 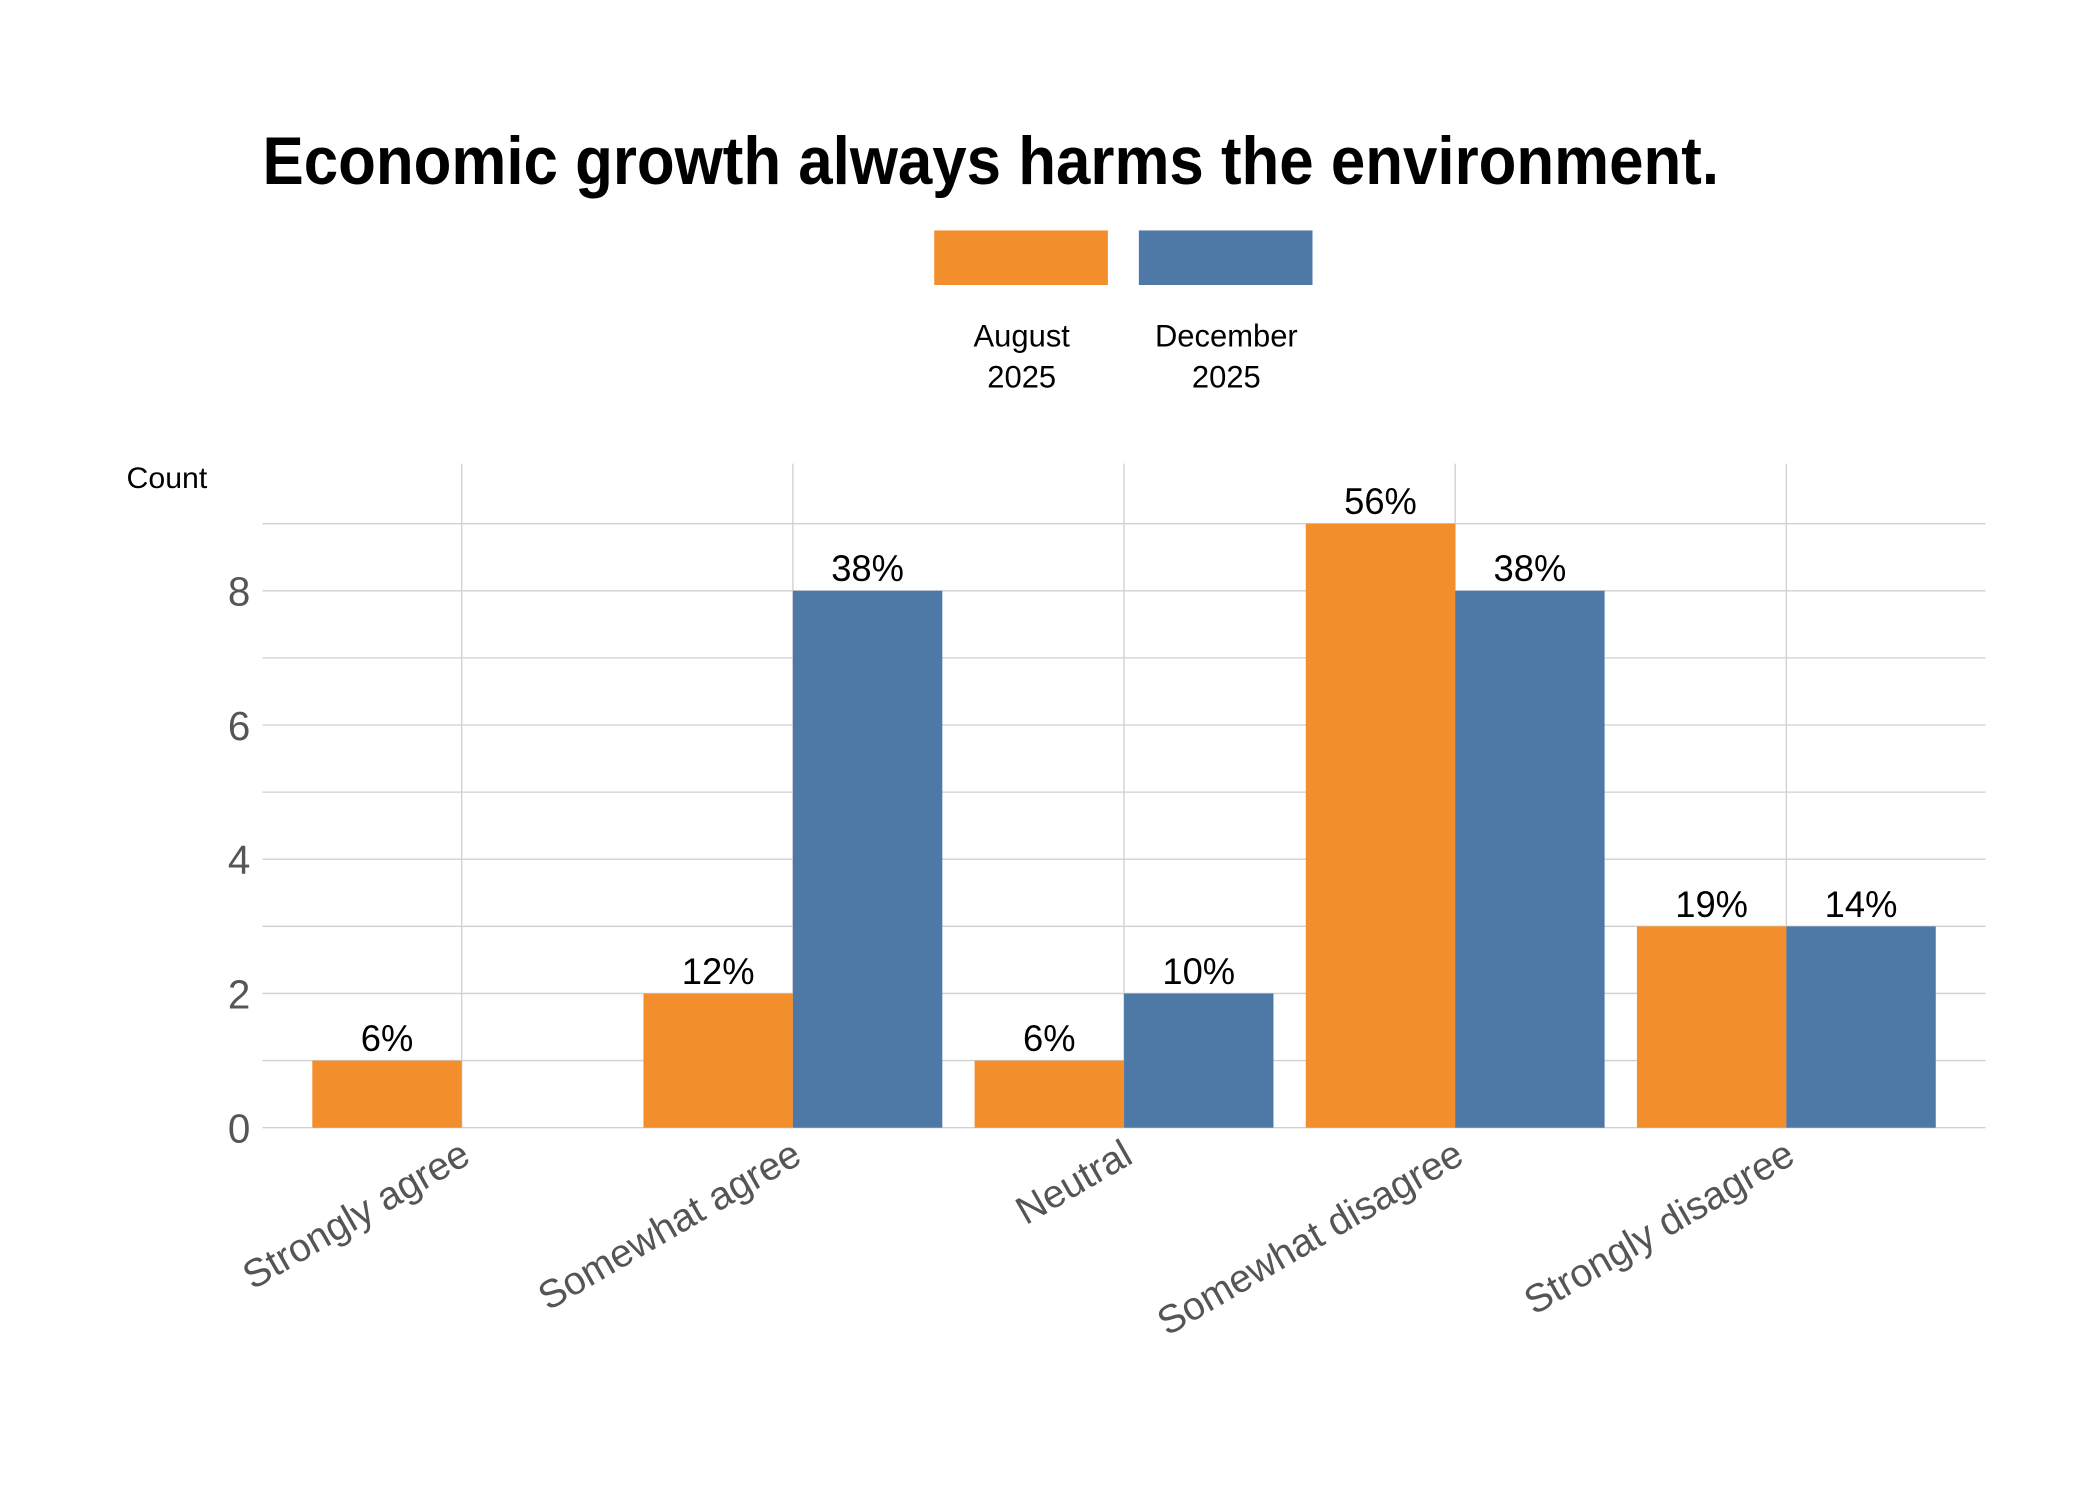 What do you see at coordinates (167, 478) in the screenshot?
I see `y-axis-label: Count` at bounding box center [167, 478].